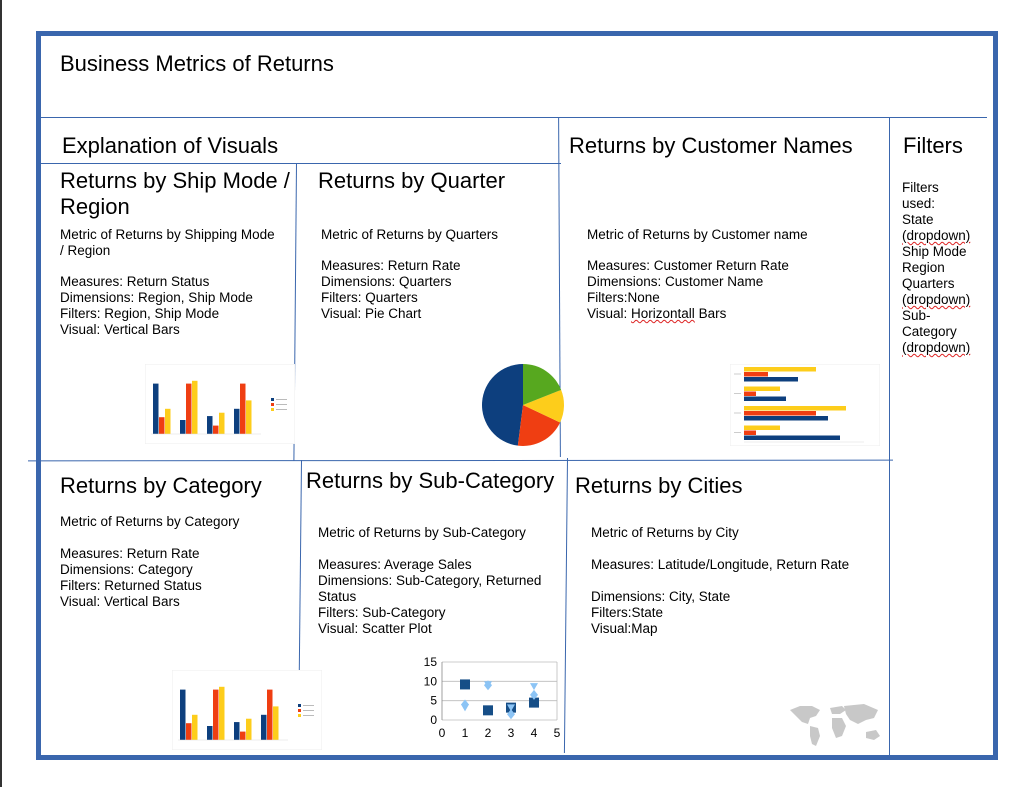  Describe the element at coordinates (140, 313) in the screenshot. I see `ship-mode-filters: Filters: Region, Ship Mode` at that location.